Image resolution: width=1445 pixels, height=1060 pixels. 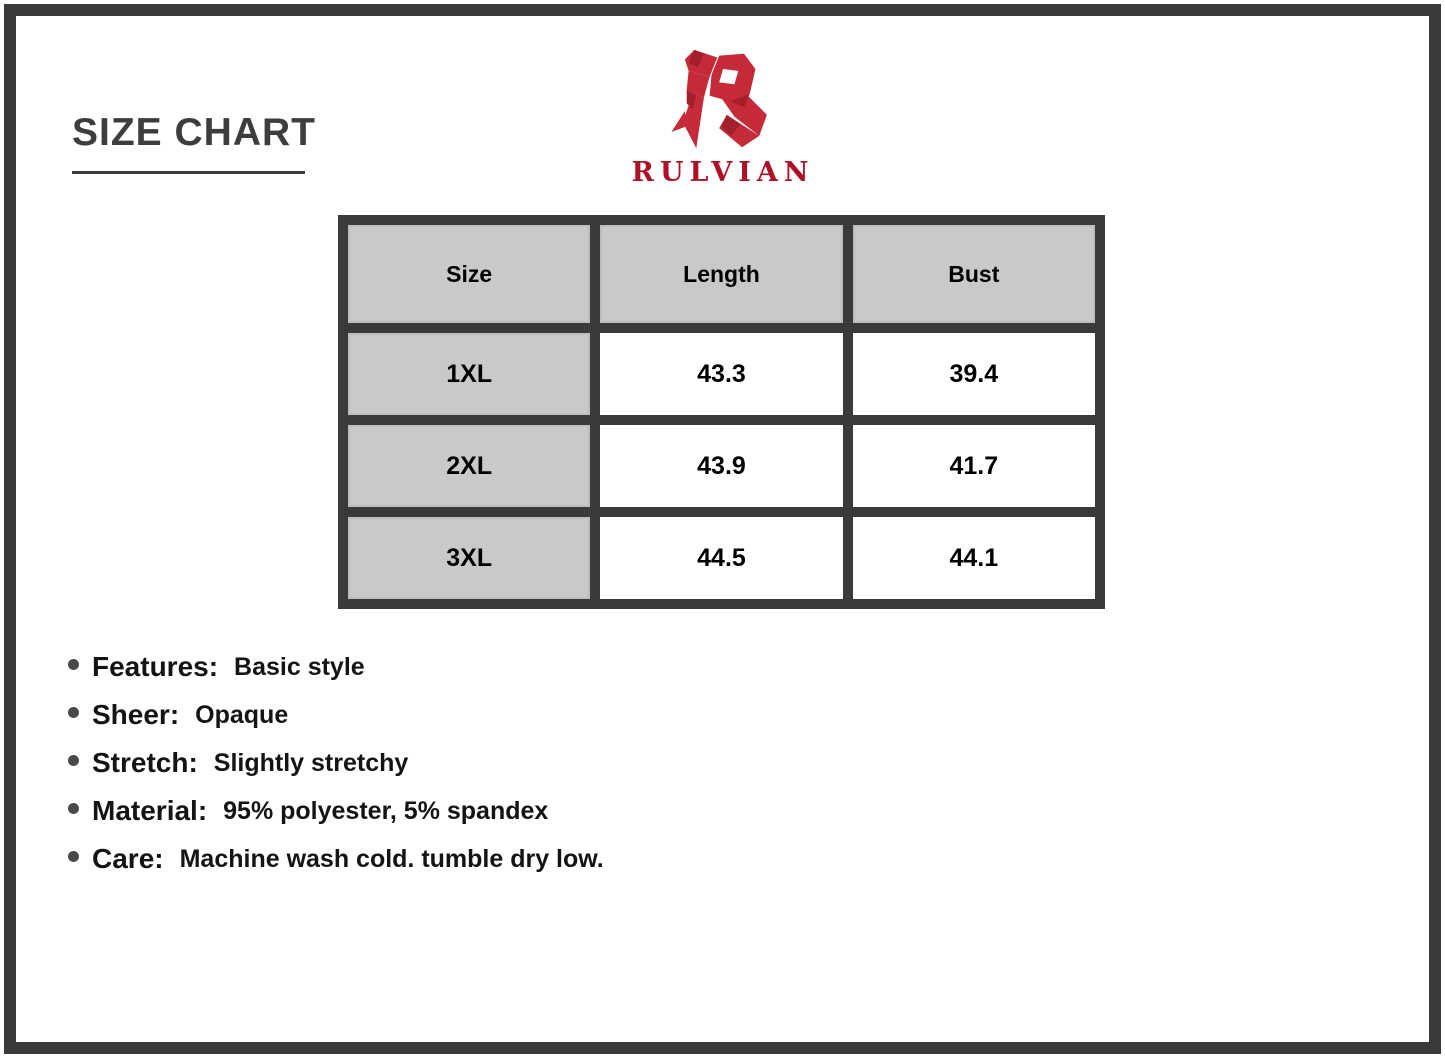 What do you see at coordinates (242, 714) in the screenshot?
I see `detail-value: Opaque` at bounding box center [242, 714].